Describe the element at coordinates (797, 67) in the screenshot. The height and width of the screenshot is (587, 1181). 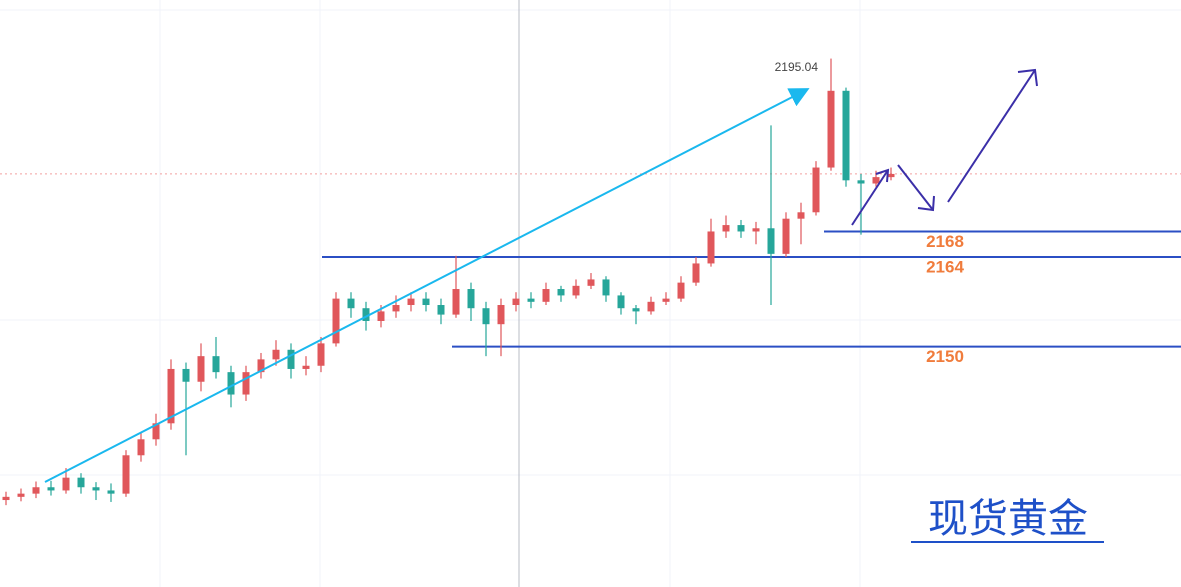
I see `high-label: 2195.04` at that location.